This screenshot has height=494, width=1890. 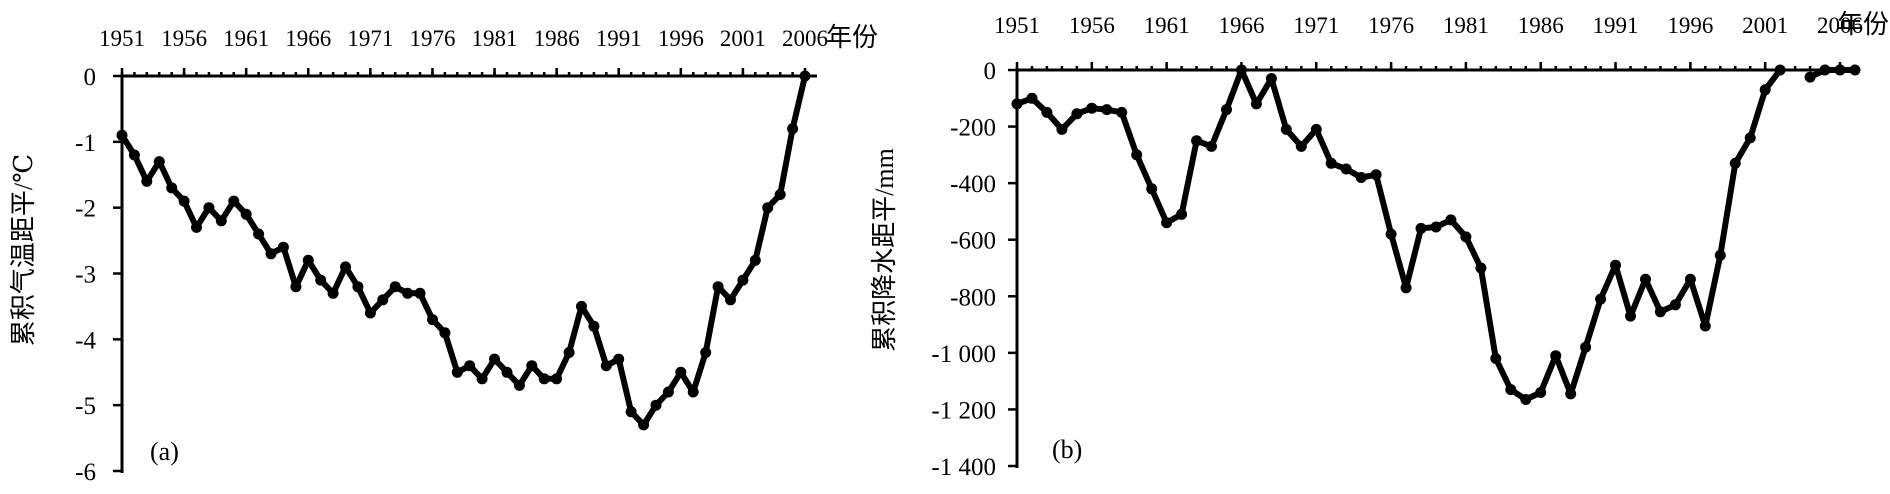 What do you see at coordinates (852, 37) in the screenshot?
I see `x-axis-title: 年份` at bounding box center [852, 37].